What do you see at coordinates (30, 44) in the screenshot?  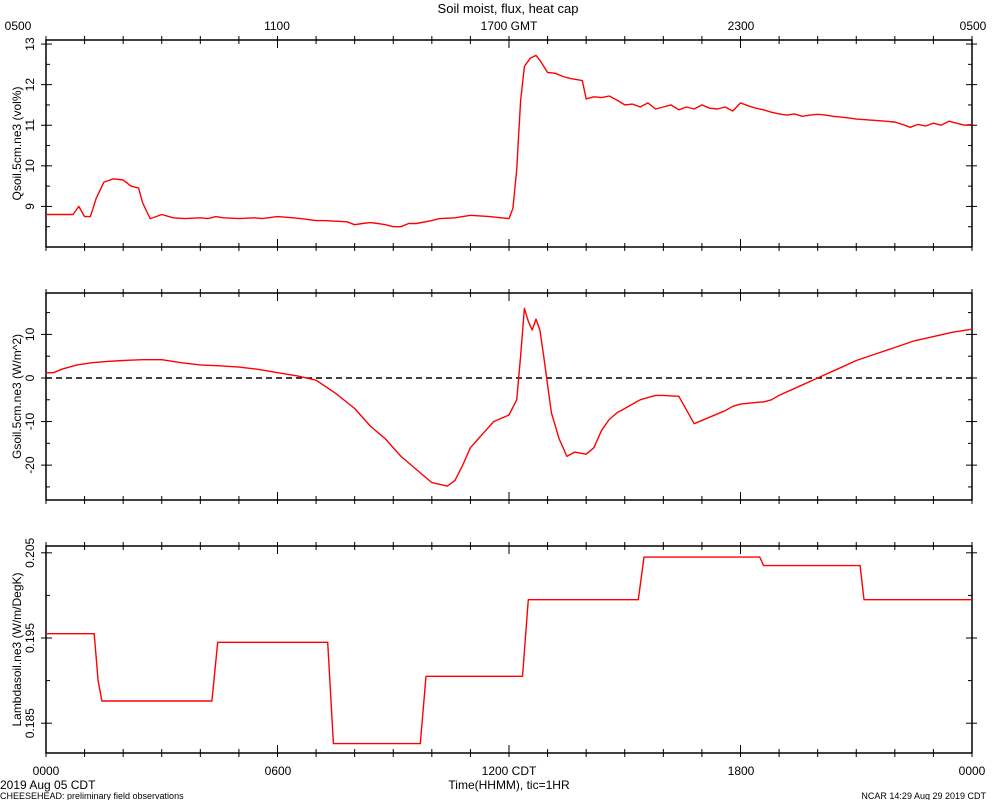 I see `y-tick-label: 13` at bounding box center [30, 44].